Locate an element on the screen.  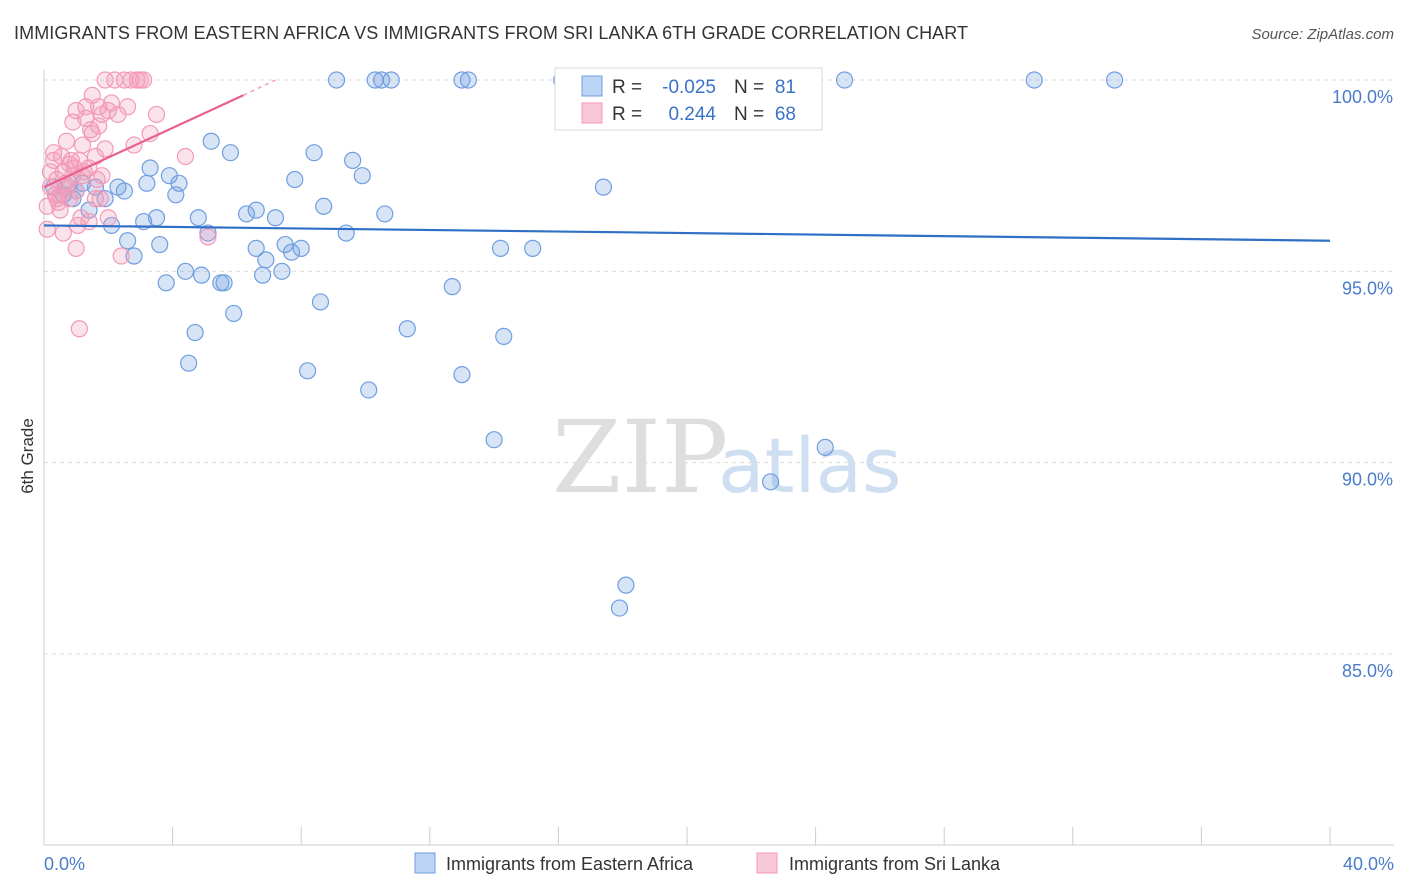
stats-r-value-pink: 0.244 is located at coordinates (692, 114).